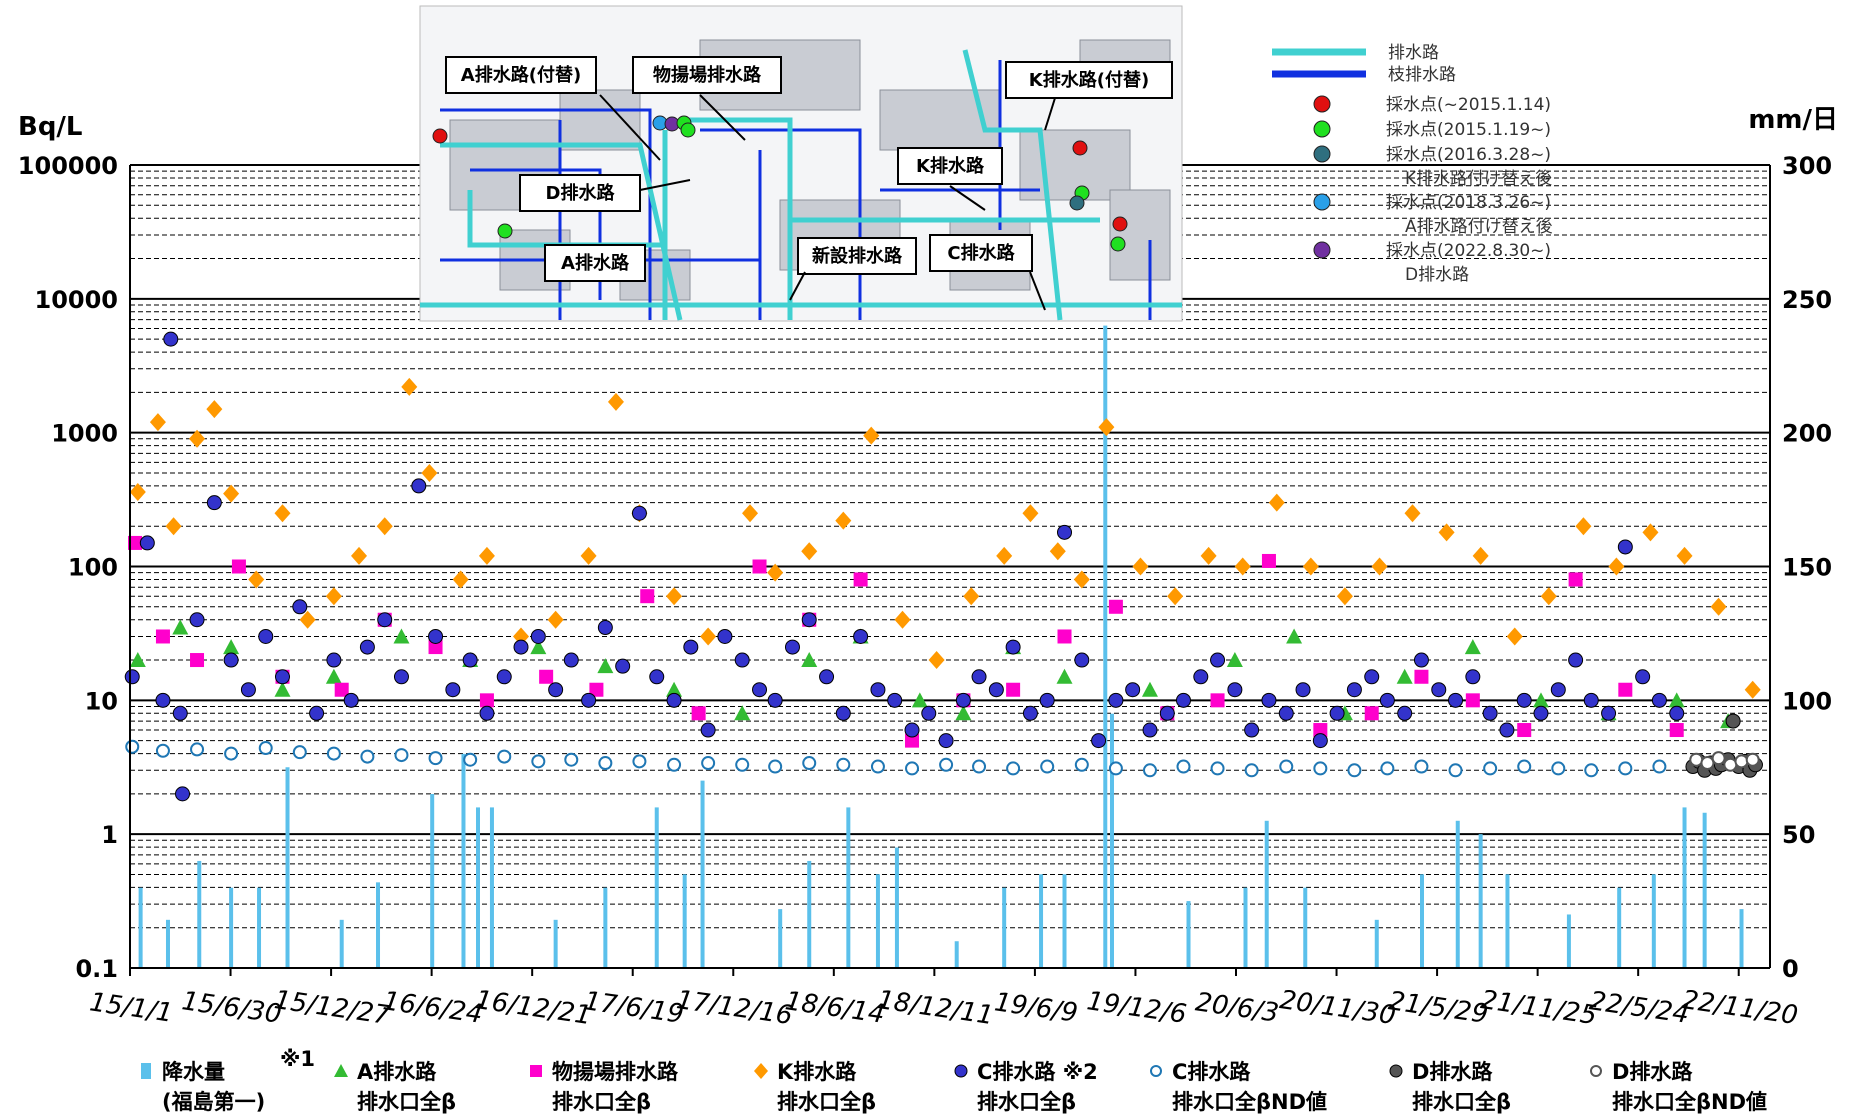 The width and height of the screenshot is (1852, 1119). Describe the element at coordinates (1422, 75) in the screenshot. I see `map-legend-label: 枝排水路` at that location.